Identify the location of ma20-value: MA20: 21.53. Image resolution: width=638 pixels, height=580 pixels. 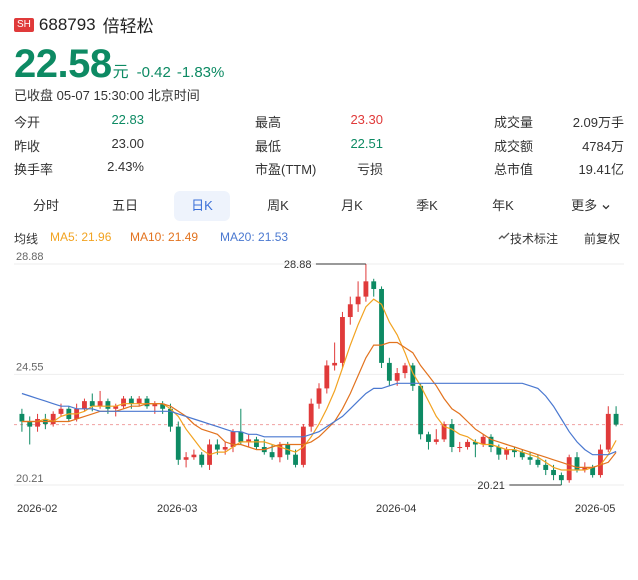
(254, 237).